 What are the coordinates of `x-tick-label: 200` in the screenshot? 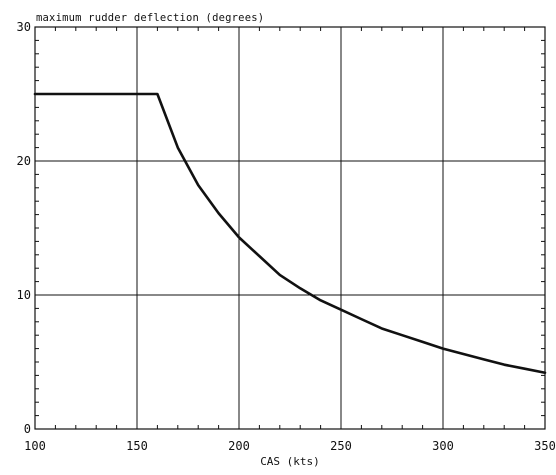 It's located at (239, 446).